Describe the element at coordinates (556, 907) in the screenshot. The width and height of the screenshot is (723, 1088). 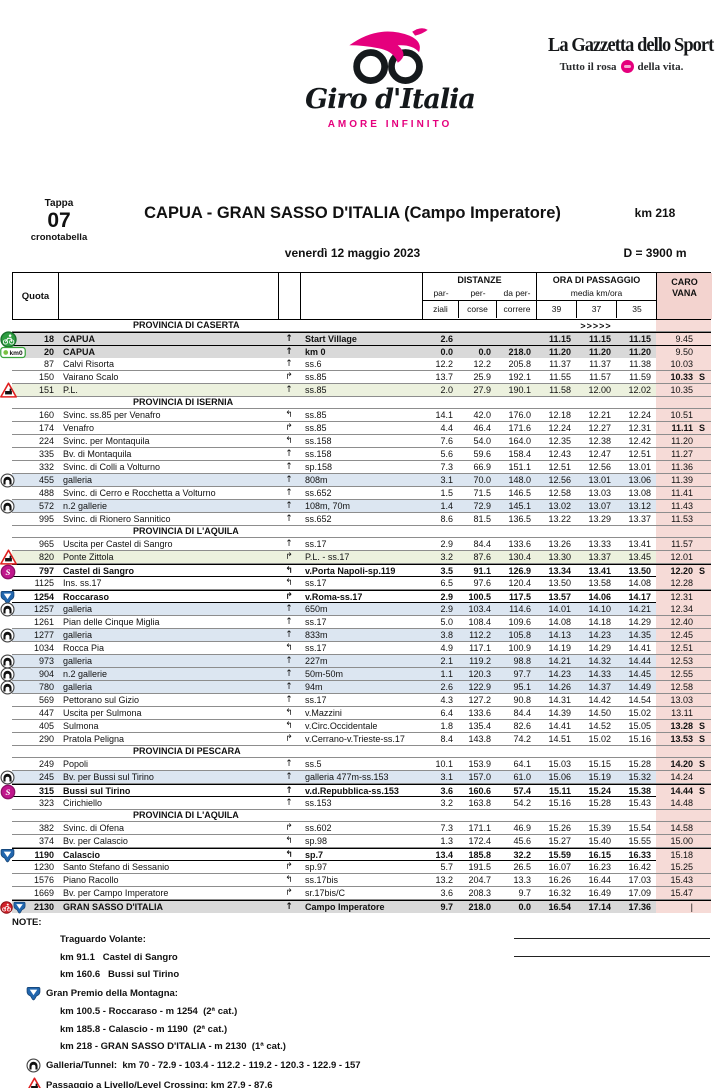
I see `time-39kmh: 16.54` at that location.